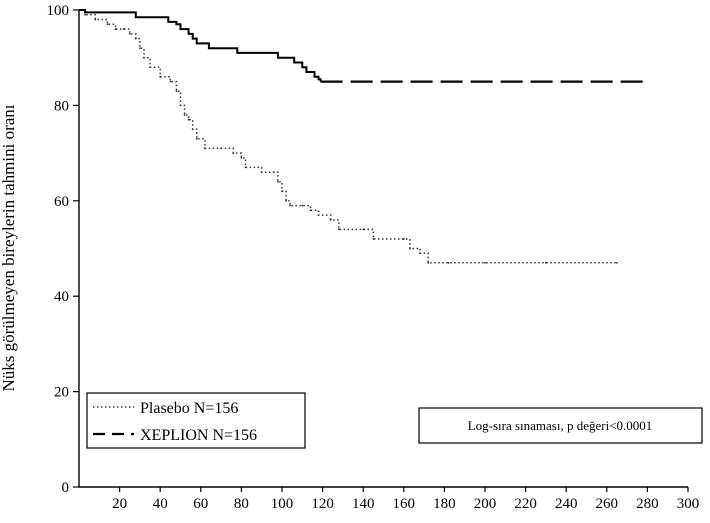  What do you see at coordinates (63, 249) in the screenshot?
I see `y-axis-ticks: 0 20 40 60 80 100` at bounding box center [63, 249].